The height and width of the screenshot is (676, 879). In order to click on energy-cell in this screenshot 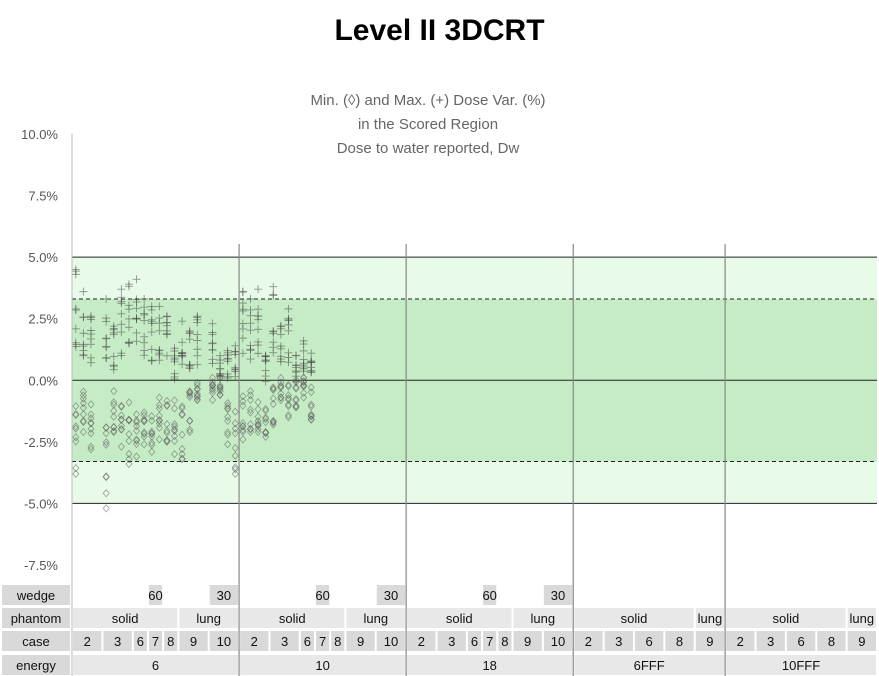, I will do `click(649, 665)`.